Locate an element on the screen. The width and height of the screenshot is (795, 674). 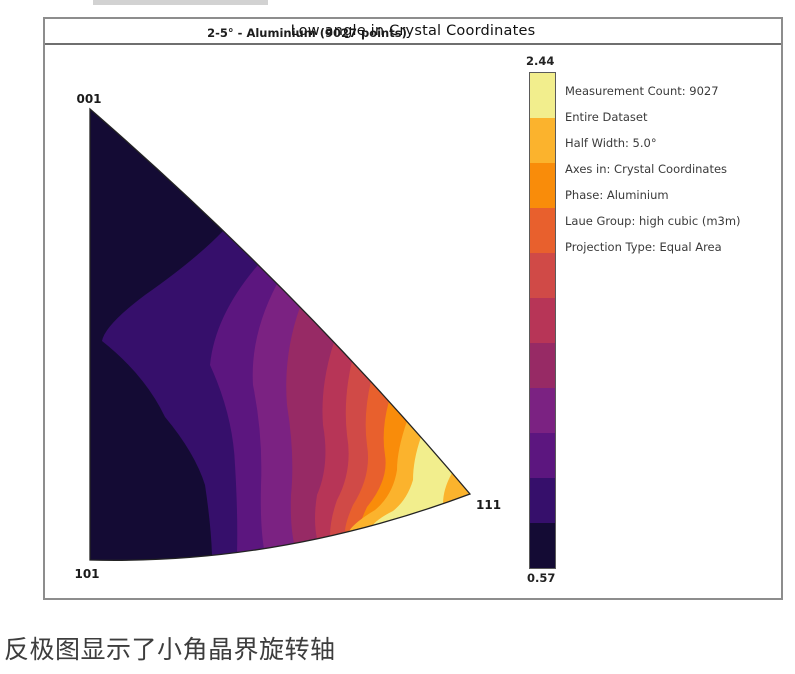
legend-line: Projection Type: Equal Area is located at coordinates (643, 247).